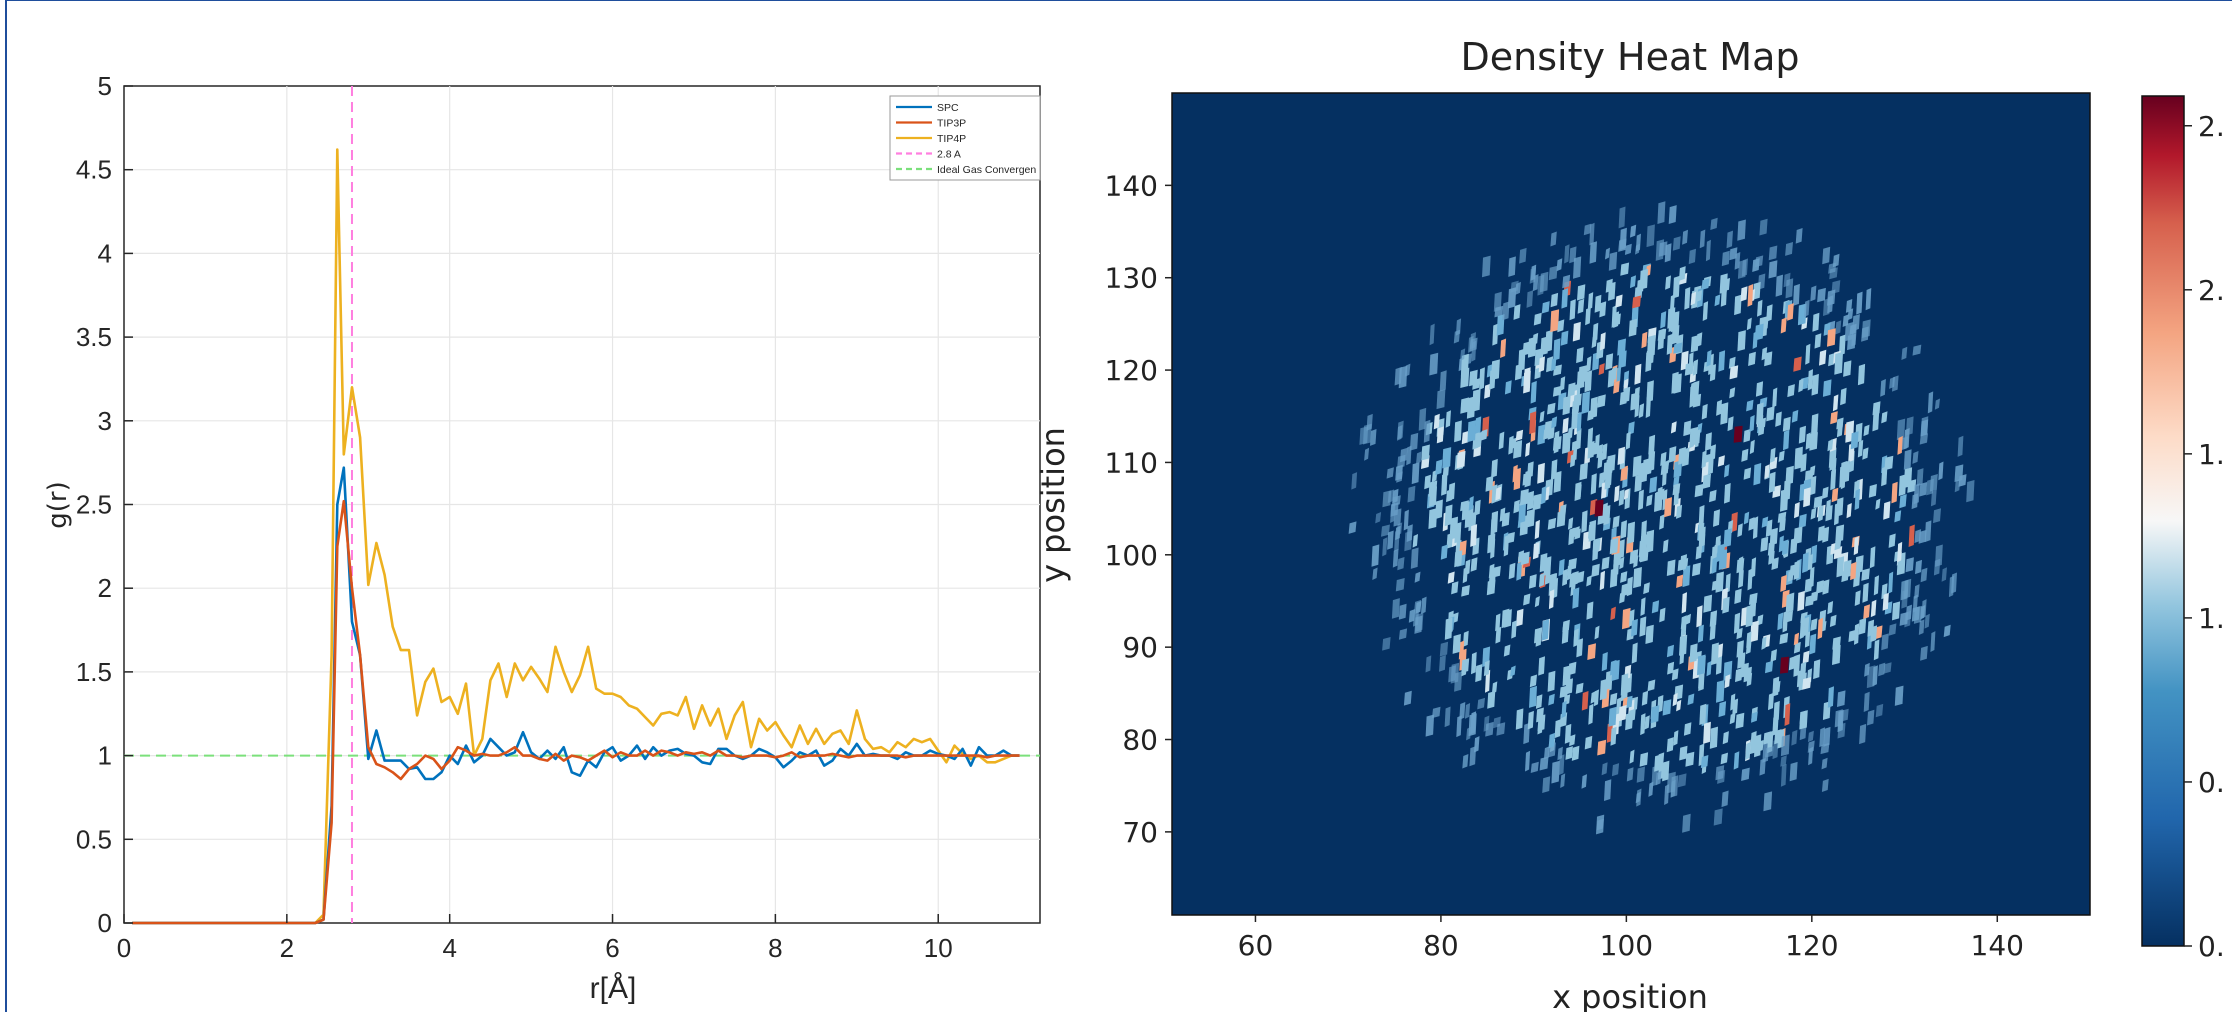  I want to click on rdf-y-tick-labels: 0 0.5 1 1.5 2 2.5 3 3.5 4 4.5 5, so click(104, 504).